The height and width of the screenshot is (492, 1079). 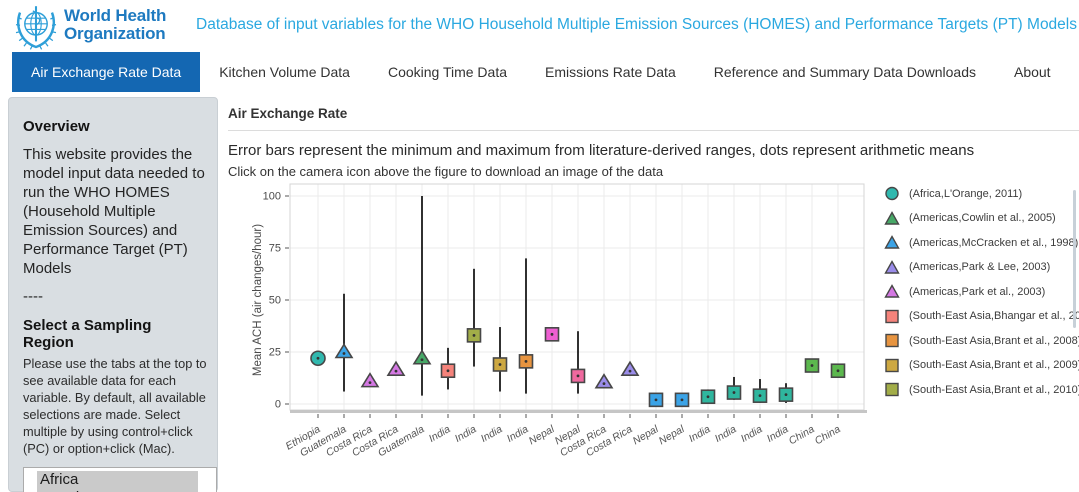 I want to click on legend-item-americas-park-lee-2003: (Americas,Park & Lee, 2003), so click(x=981, y=267).